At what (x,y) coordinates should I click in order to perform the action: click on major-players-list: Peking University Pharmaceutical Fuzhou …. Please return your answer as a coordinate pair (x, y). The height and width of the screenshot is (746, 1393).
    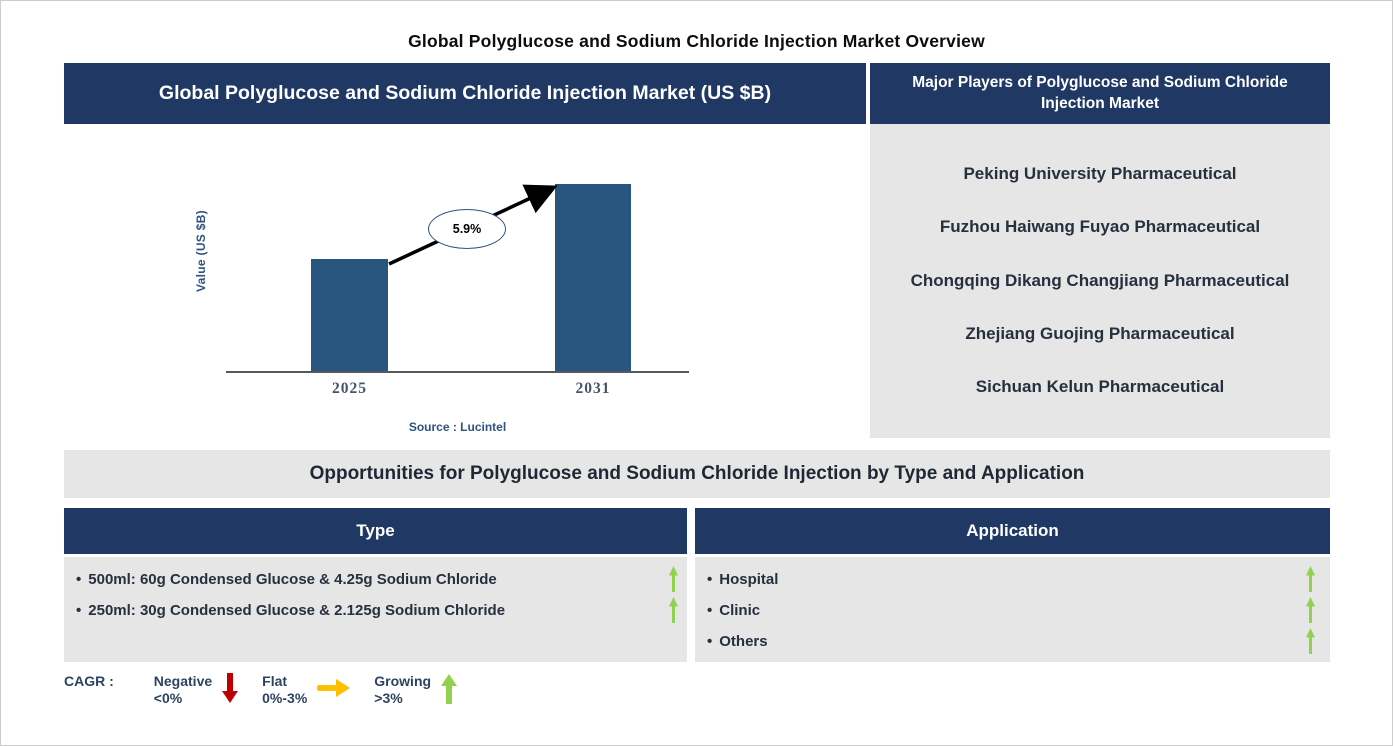
    Looking at the image, I should click on (1100, 281).